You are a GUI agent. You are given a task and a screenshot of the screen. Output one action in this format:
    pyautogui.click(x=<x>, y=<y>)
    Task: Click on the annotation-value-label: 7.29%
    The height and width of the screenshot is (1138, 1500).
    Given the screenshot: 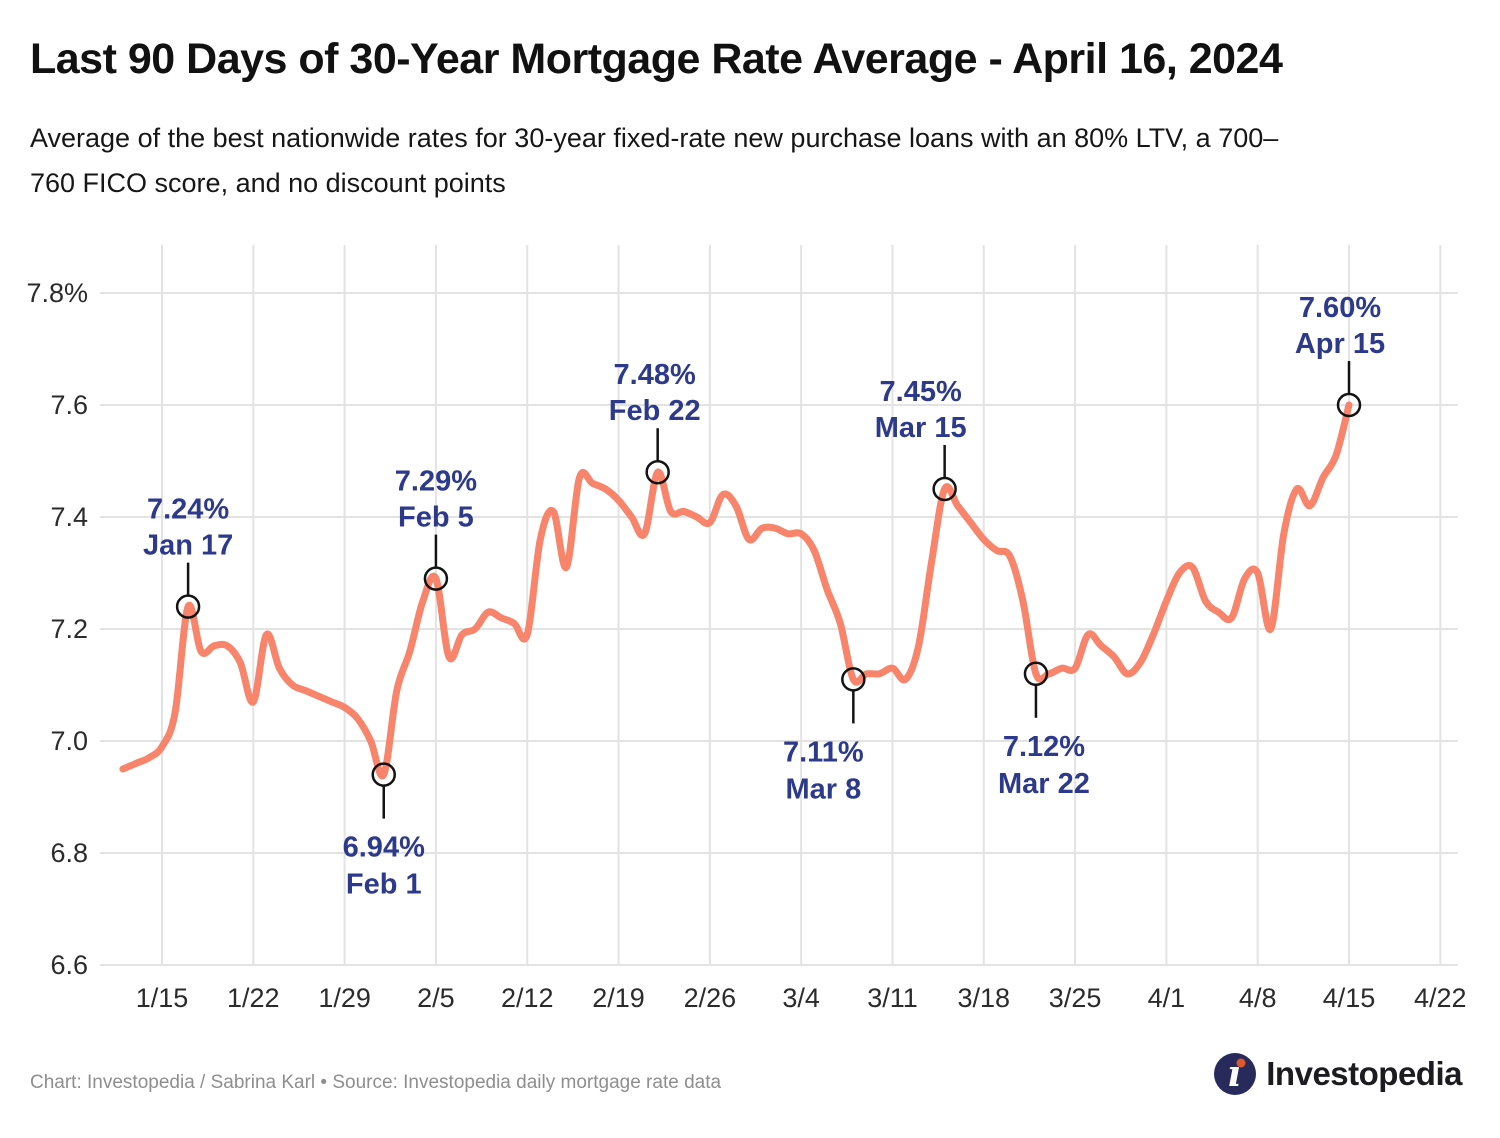 What is the action you would take?
    pyautogui.click(x=436, y=482)
    